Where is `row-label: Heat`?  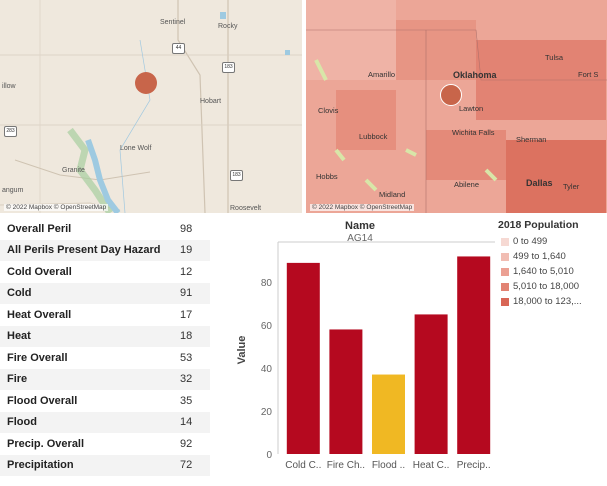 row-label: Heat is located at coordinates (19, 336).